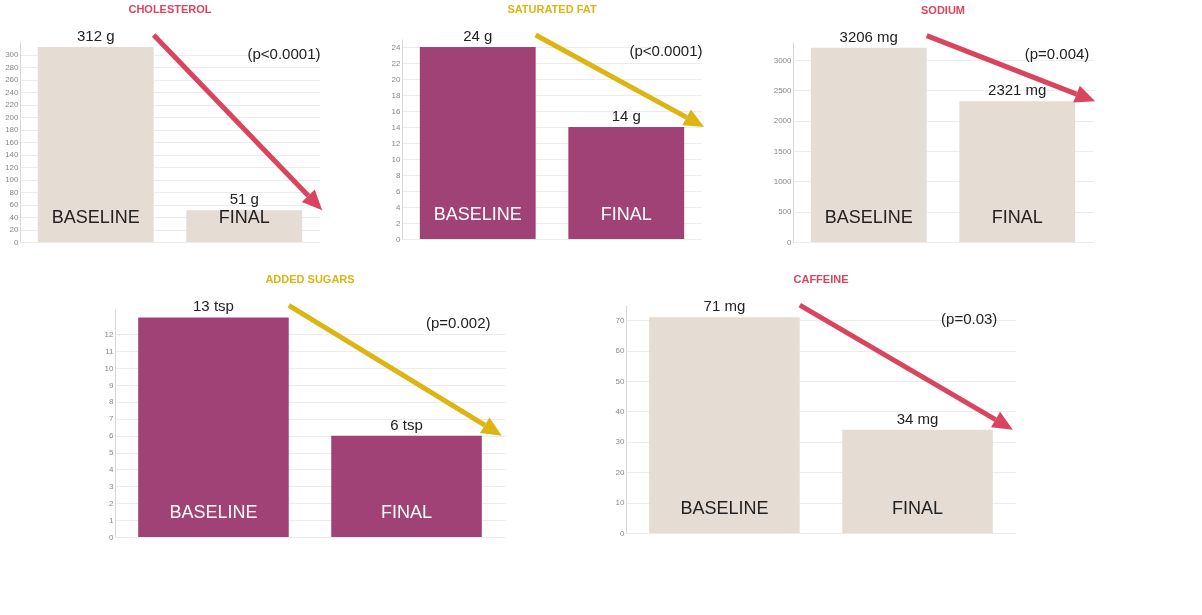 Image resolution: width=1202 pixels, height=615 pixels. I want to click on annotation: (p=0.03), so click(969, 318).